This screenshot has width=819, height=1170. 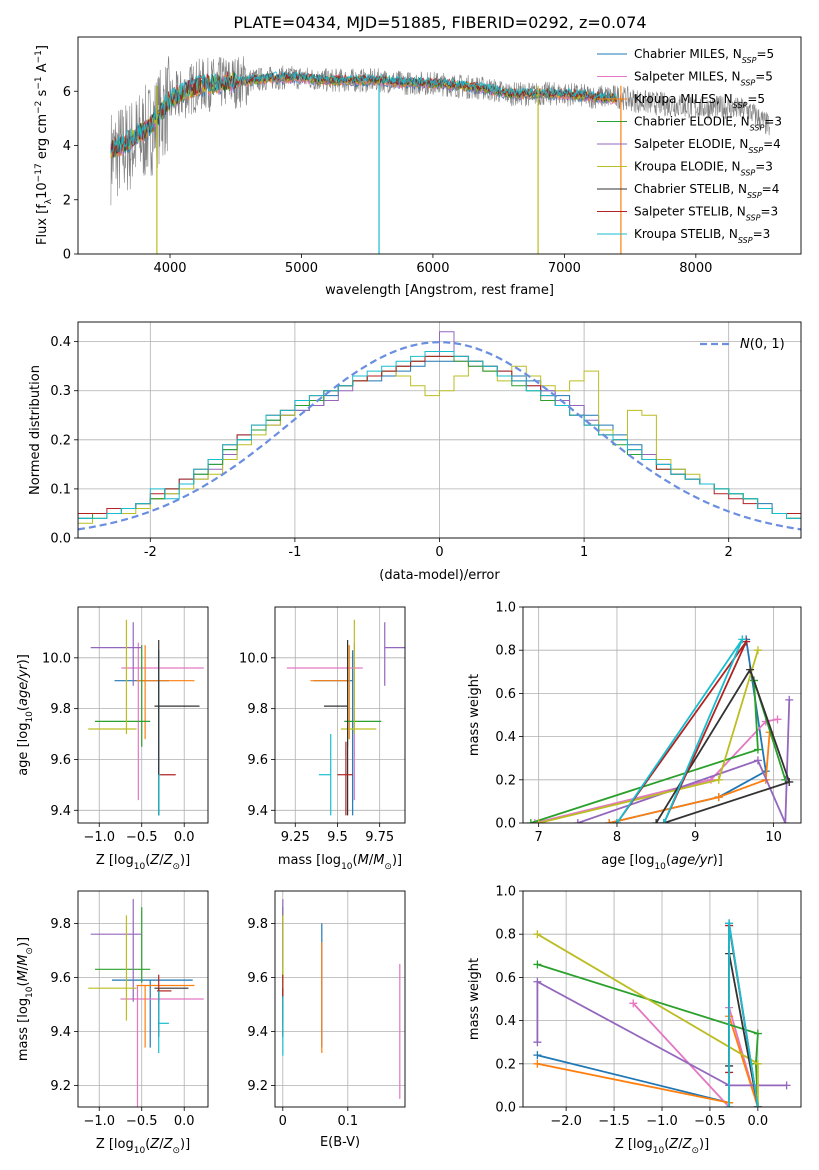 I want to click on age_vs_Z-xlabel: Z [log10(Z/Z⊙)], so click(x=143, y=862).